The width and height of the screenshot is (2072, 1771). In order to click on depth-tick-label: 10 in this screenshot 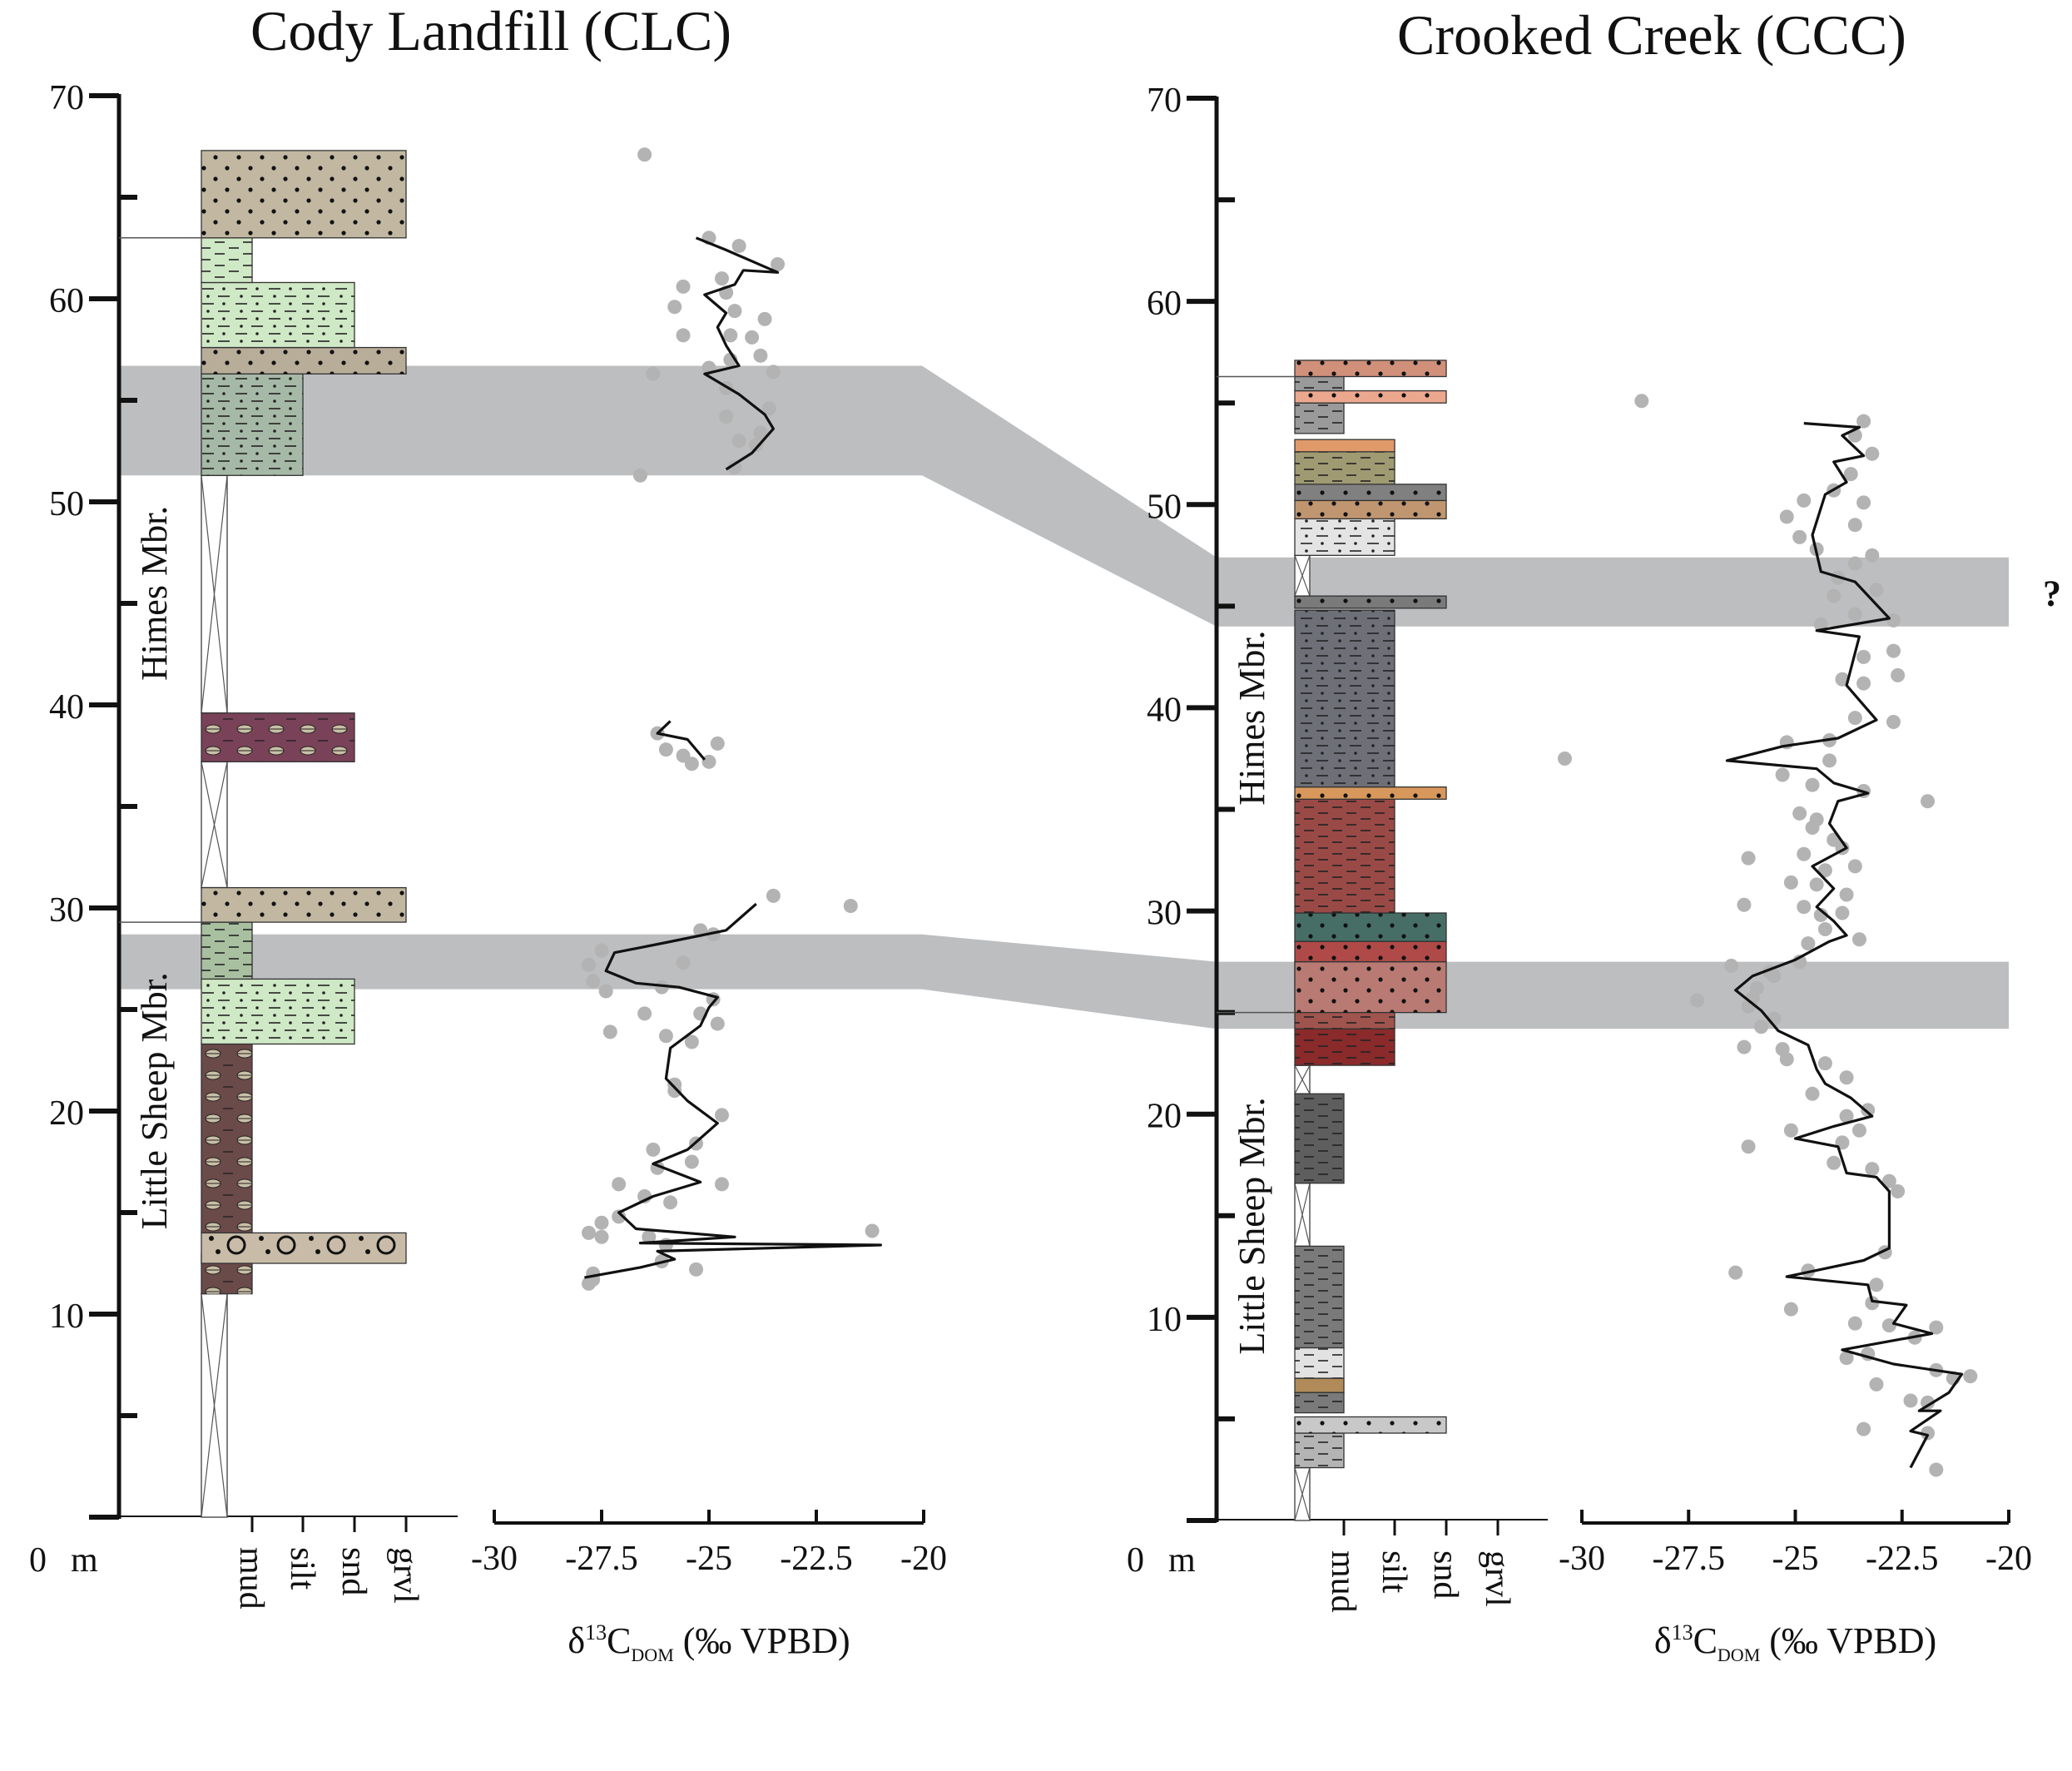, I will do `click(1164, 1320)`.